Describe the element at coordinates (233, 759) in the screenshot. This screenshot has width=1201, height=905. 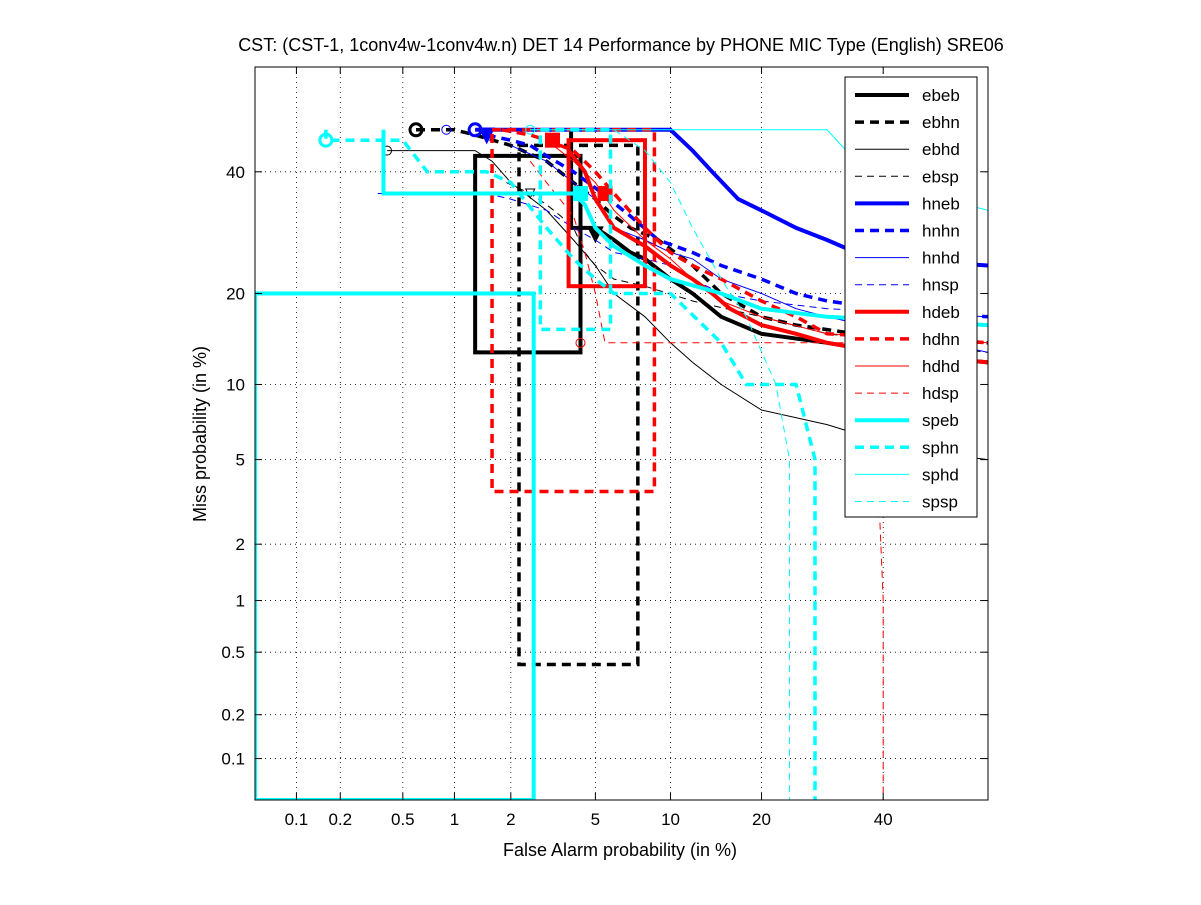
I see `y-tick-label: 0.1` at that location.